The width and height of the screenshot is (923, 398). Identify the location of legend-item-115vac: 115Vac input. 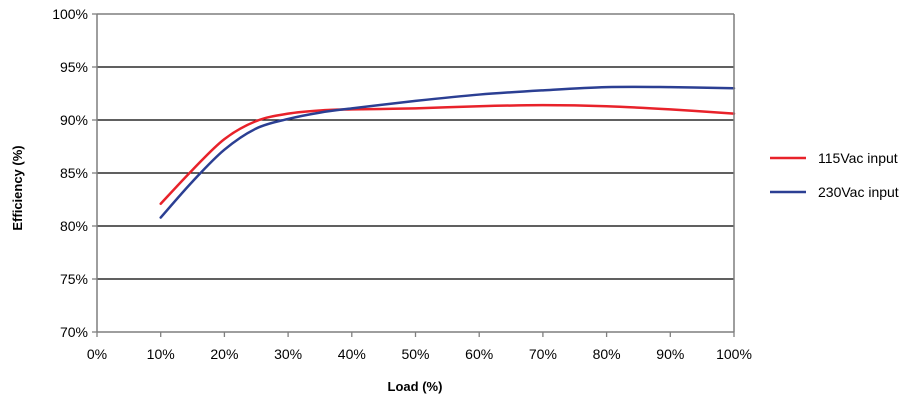
(834, 158).